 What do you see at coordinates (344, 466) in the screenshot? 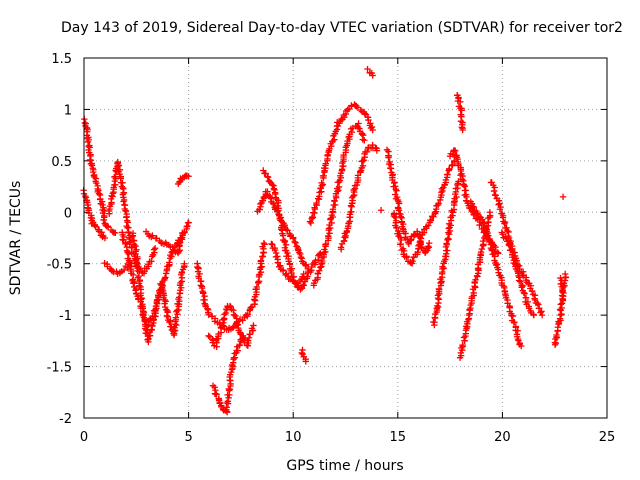
I see `x-axis-label: GPS time / hours` at bounding box center [344, 466].